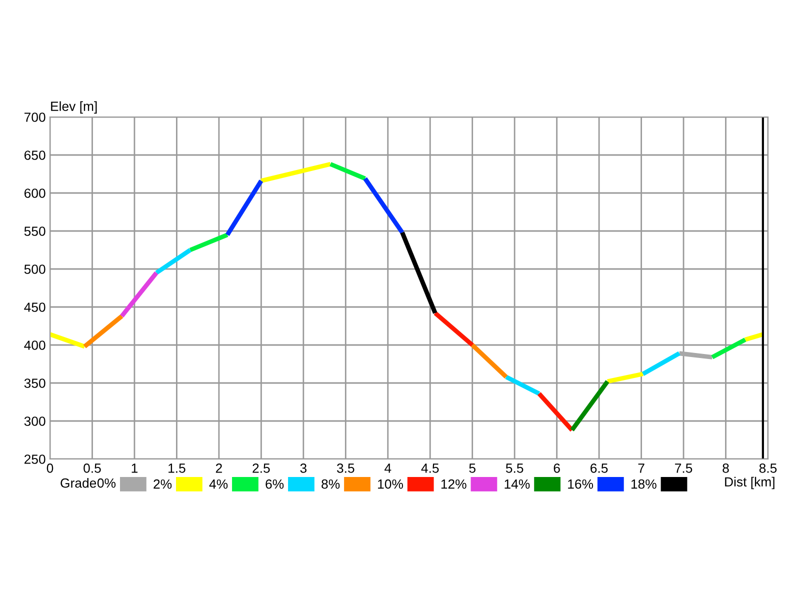 This screenshot has height=600, width=800. Describe the element at coordinates (453, 484) in the screenshot. I see `legend-label: 12%` at that location.